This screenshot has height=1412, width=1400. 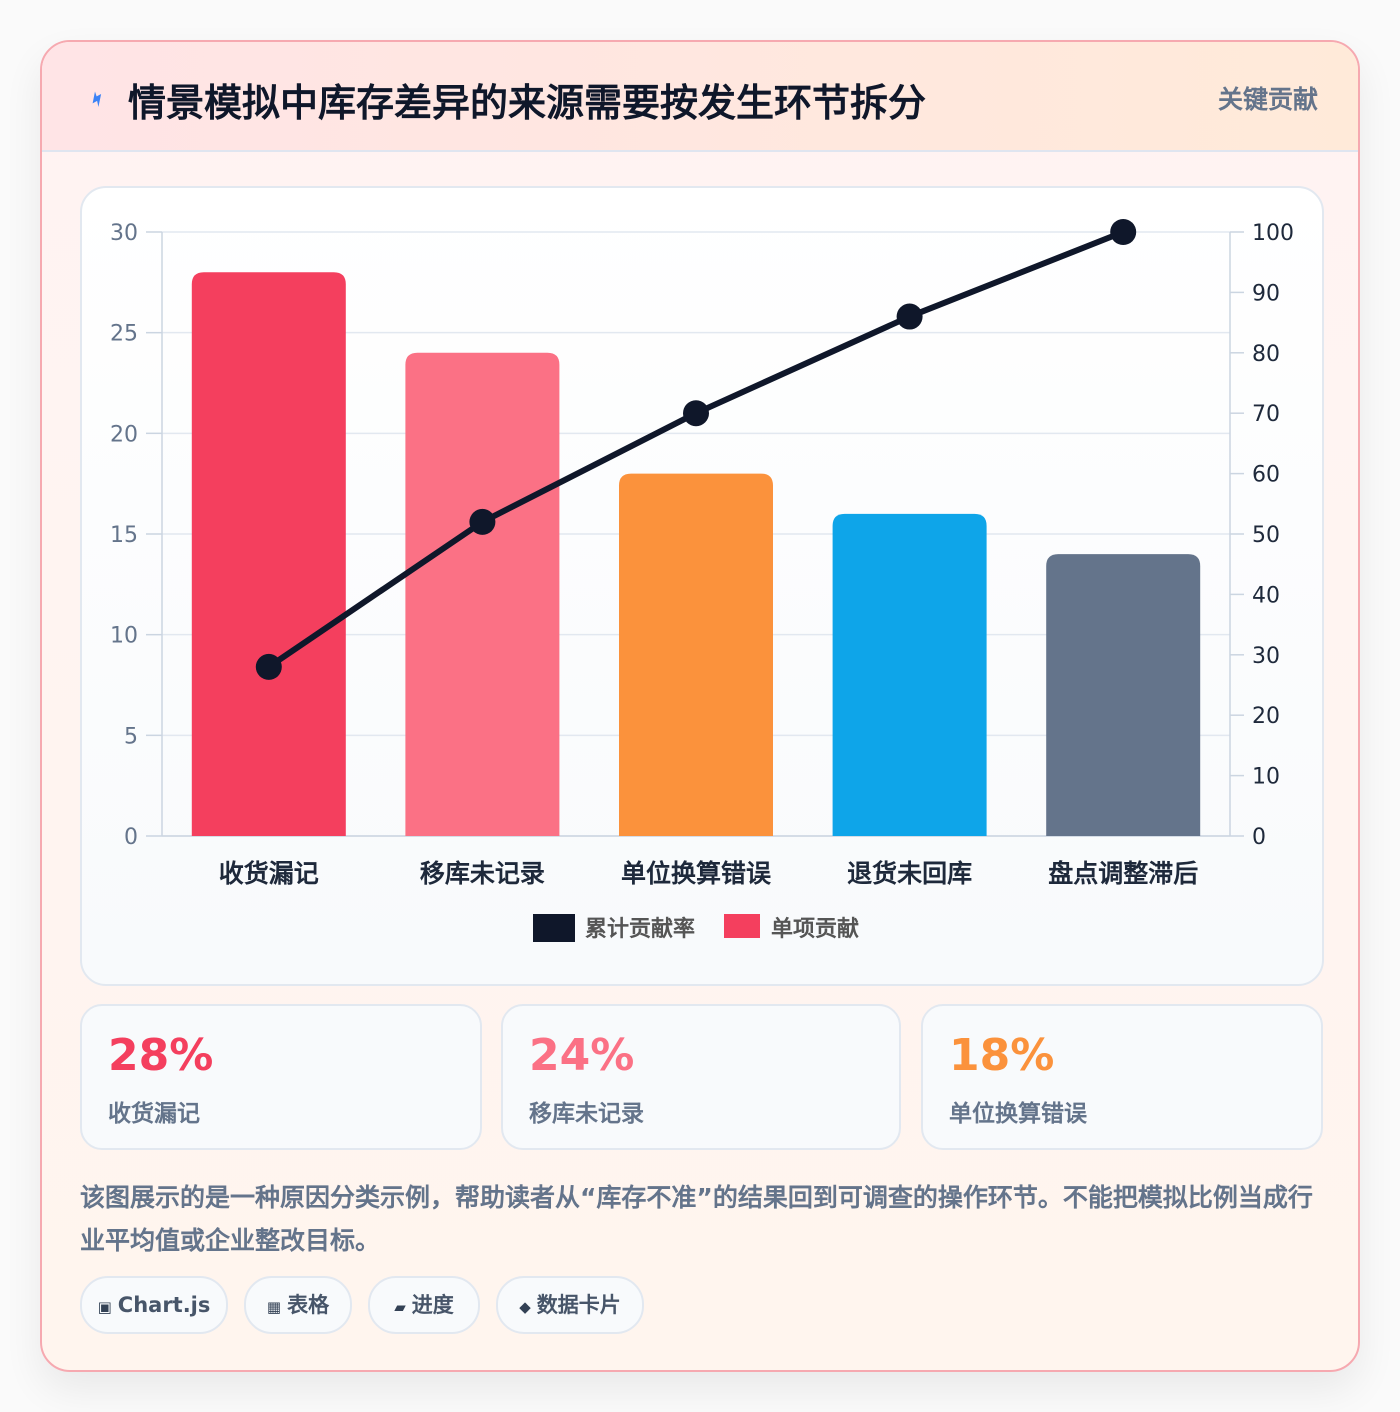 What do you see at coordinates (124, 334) in the screenshot?
I see `y-left-tick-label: 25` at bounding box center [124, 334].